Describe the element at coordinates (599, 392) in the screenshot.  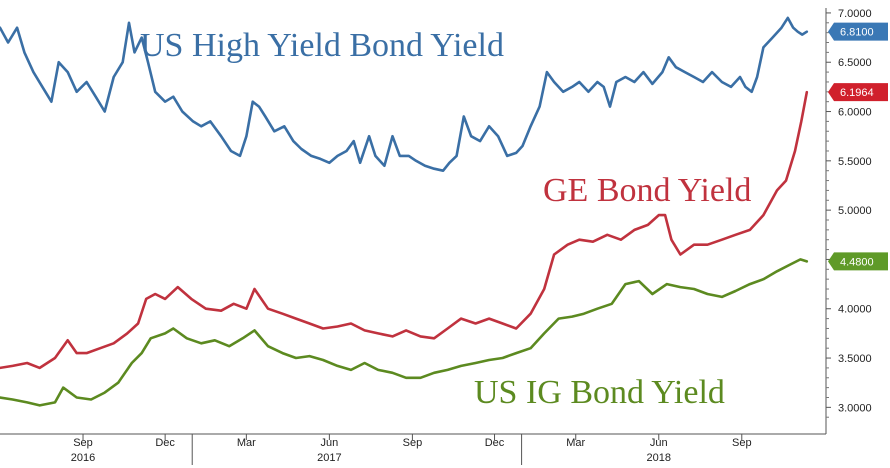
I see `series-title-us-ig: US IG Bond Yield` at that location.